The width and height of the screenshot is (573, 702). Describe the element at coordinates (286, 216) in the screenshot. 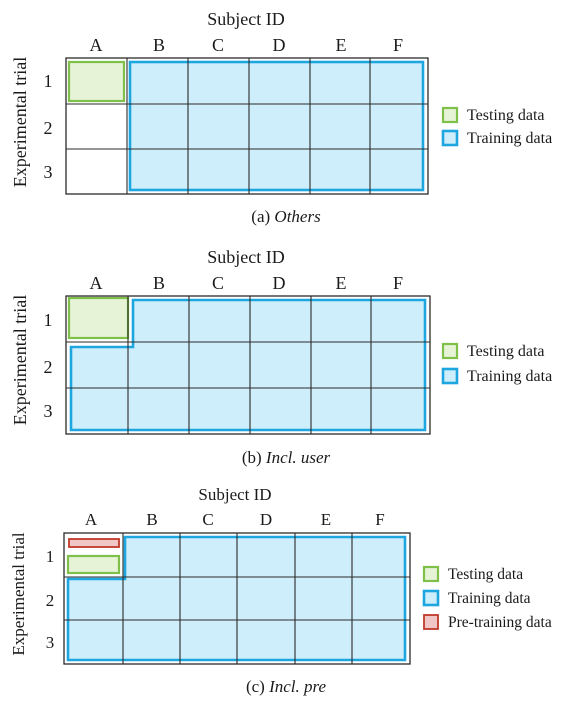

I see `caption: (a) Others` at that location.